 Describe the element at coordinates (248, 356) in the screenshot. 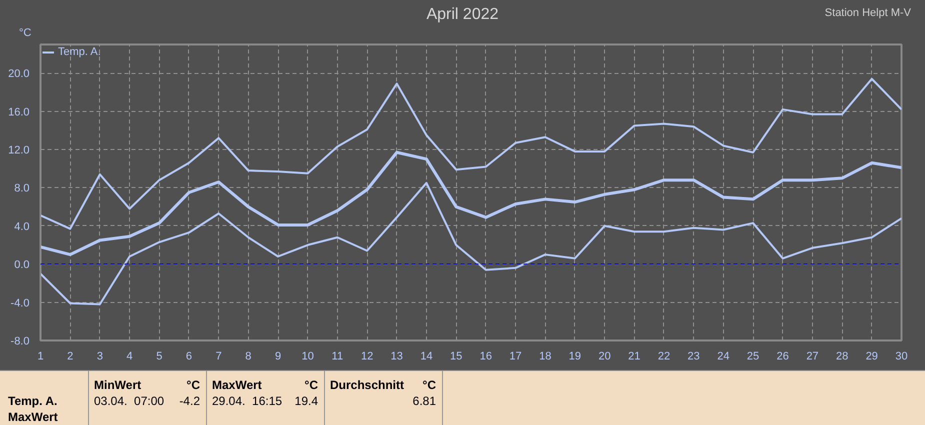

I see `x-tick-label: 8` at that location.